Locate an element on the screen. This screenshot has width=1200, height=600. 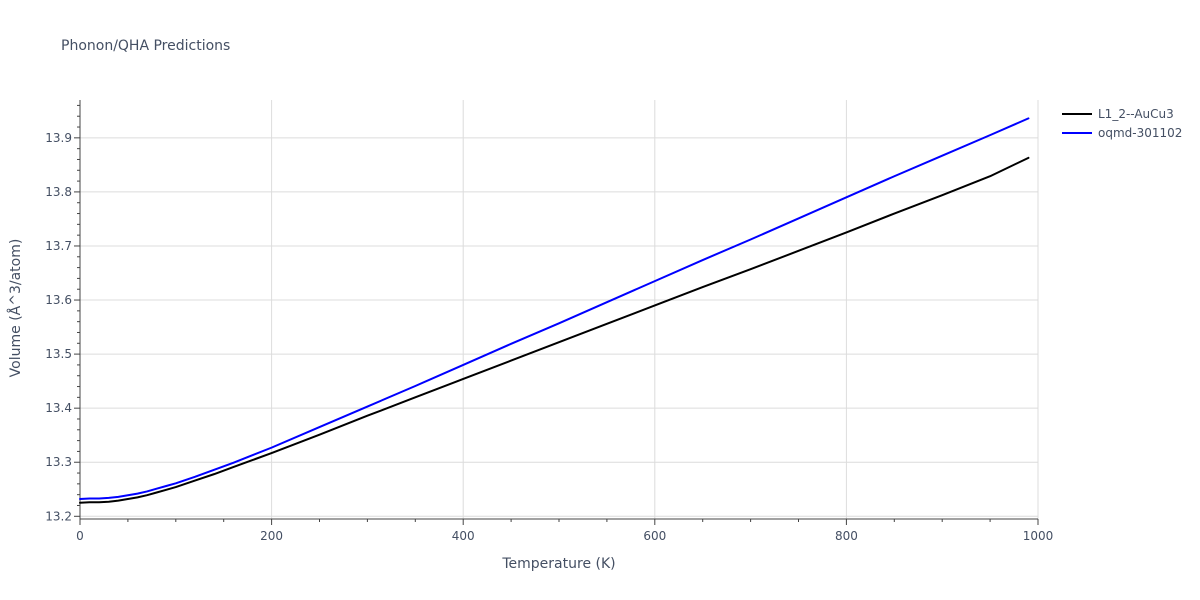
x-tick-label: 200 is located at coordinates (271, 536).